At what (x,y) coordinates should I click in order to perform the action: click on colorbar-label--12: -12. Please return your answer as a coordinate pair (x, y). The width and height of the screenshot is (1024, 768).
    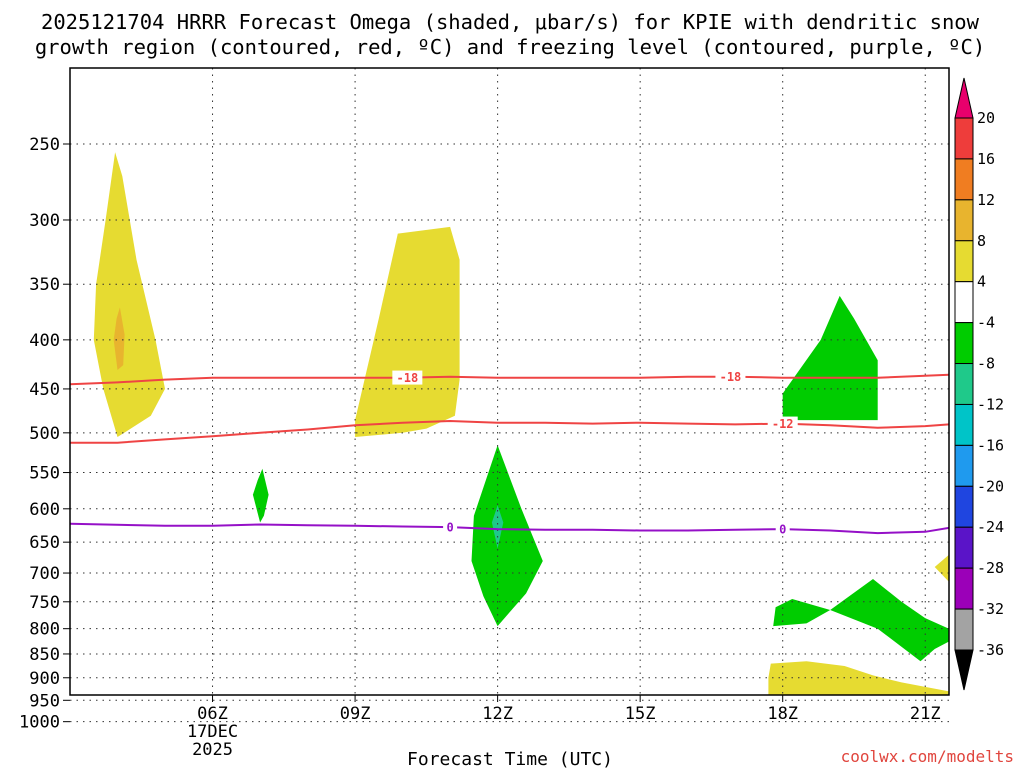
    Looking at the image, I should click on (990, 404).